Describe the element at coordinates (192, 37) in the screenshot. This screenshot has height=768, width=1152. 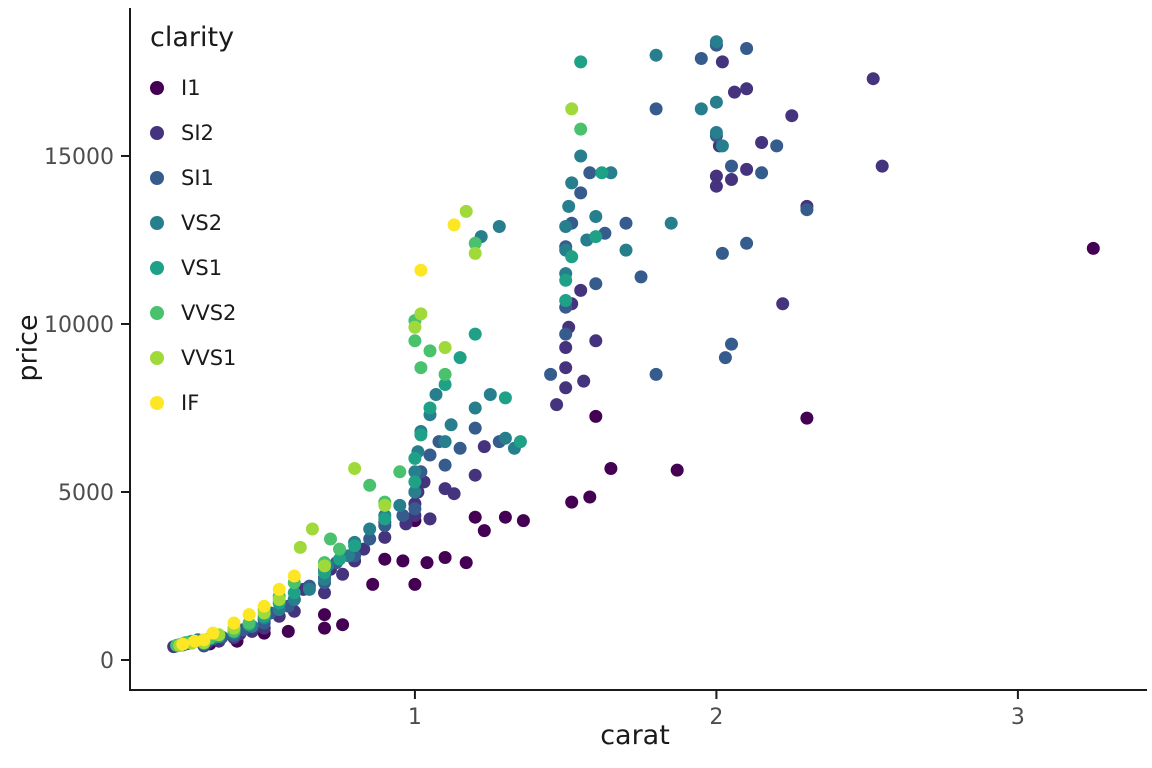
I see `legend-title: clarity` at that location.